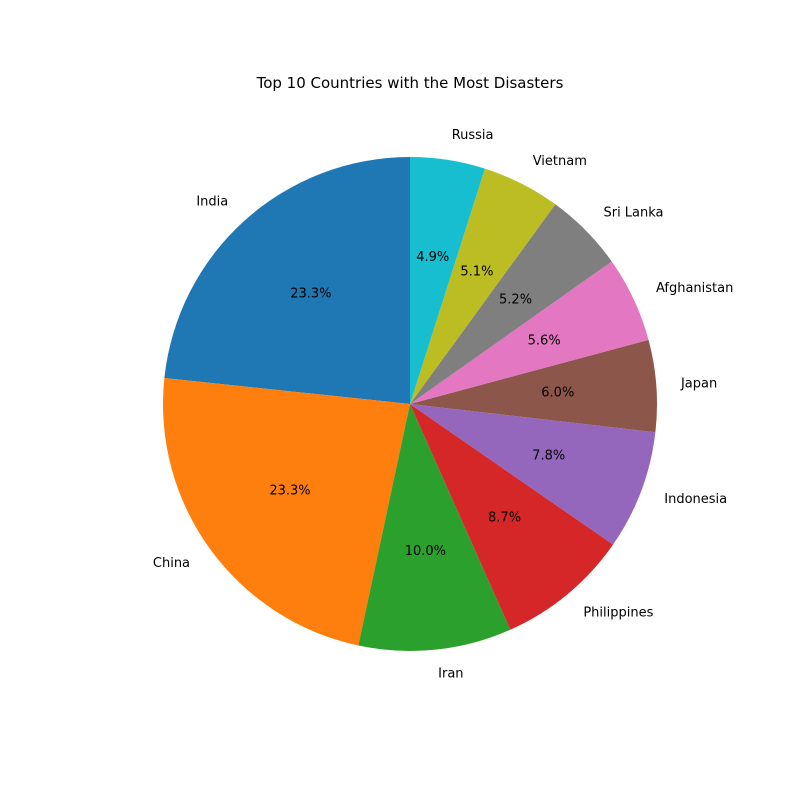 Image resolution: width=800 pixels, height=800 pixels. What do you see at coordinates (286, 512) in the screenshot?
I see `pie-slice-china` at bounding box center [286, 512].